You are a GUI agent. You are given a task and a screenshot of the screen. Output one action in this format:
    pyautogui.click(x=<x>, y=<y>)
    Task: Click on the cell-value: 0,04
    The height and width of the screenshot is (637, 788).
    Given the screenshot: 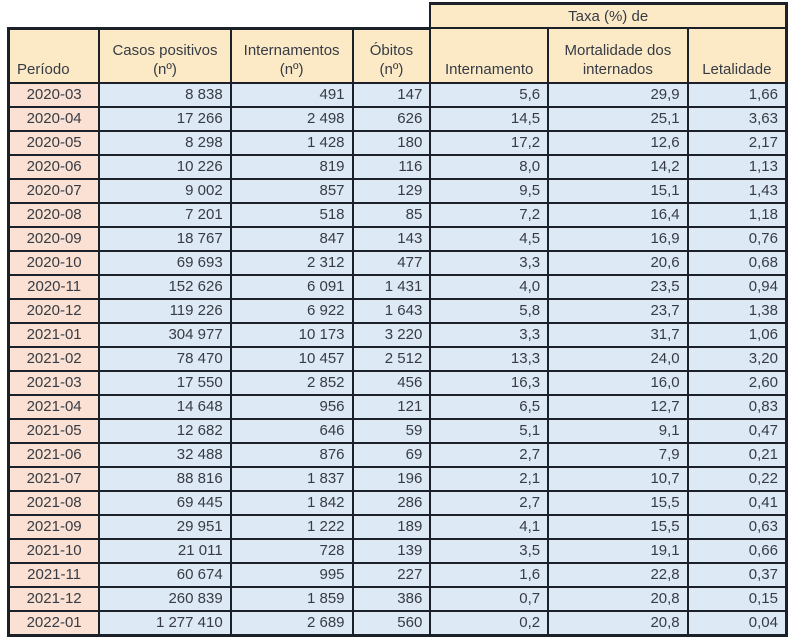 What is the action you would take?
    pyautogui.click(x=737, y=623)
    